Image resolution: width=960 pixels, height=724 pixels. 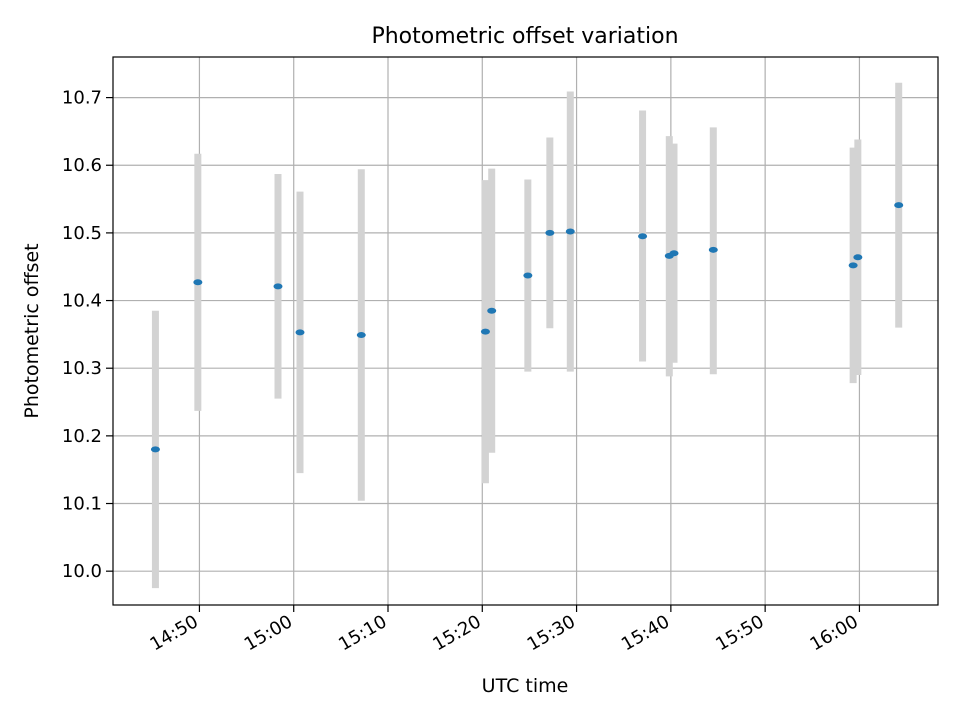 I want to click on y-tick-label: 10.6, so click(x=82, y=165).